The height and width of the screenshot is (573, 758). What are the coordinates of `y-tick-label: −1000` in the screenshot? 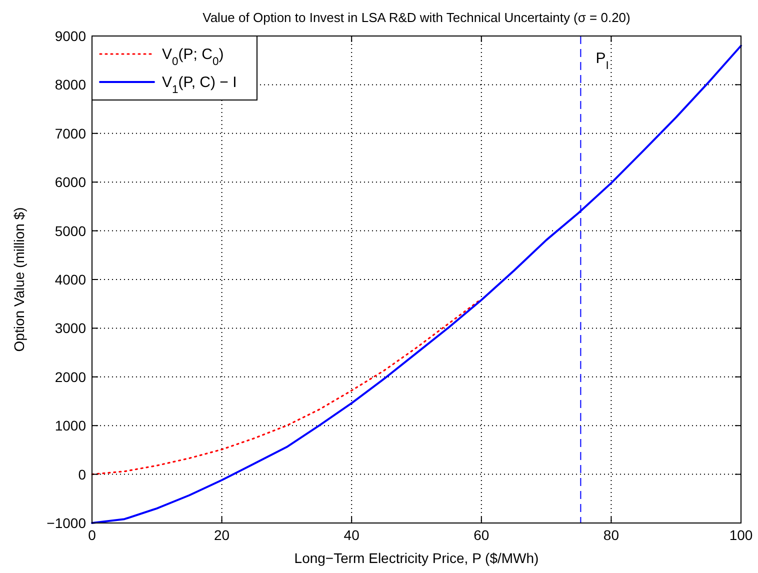 It's located at (66, 523).